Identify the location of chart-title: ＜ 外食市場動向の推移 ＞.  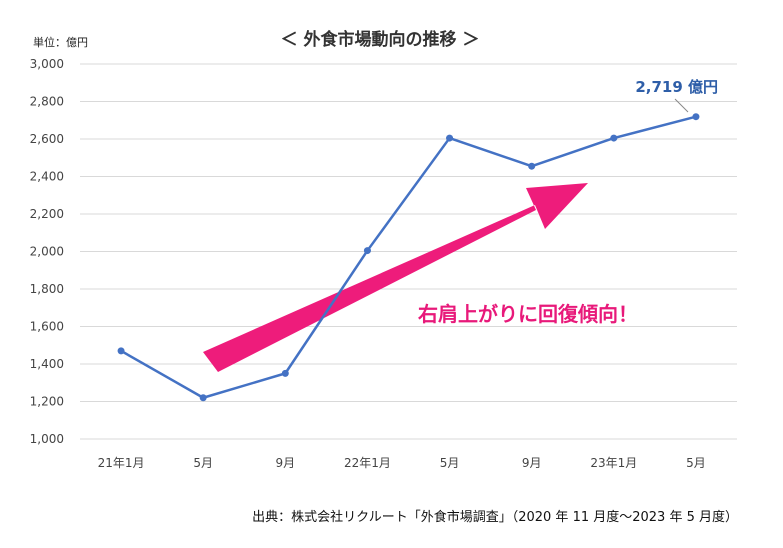
(380, 39).